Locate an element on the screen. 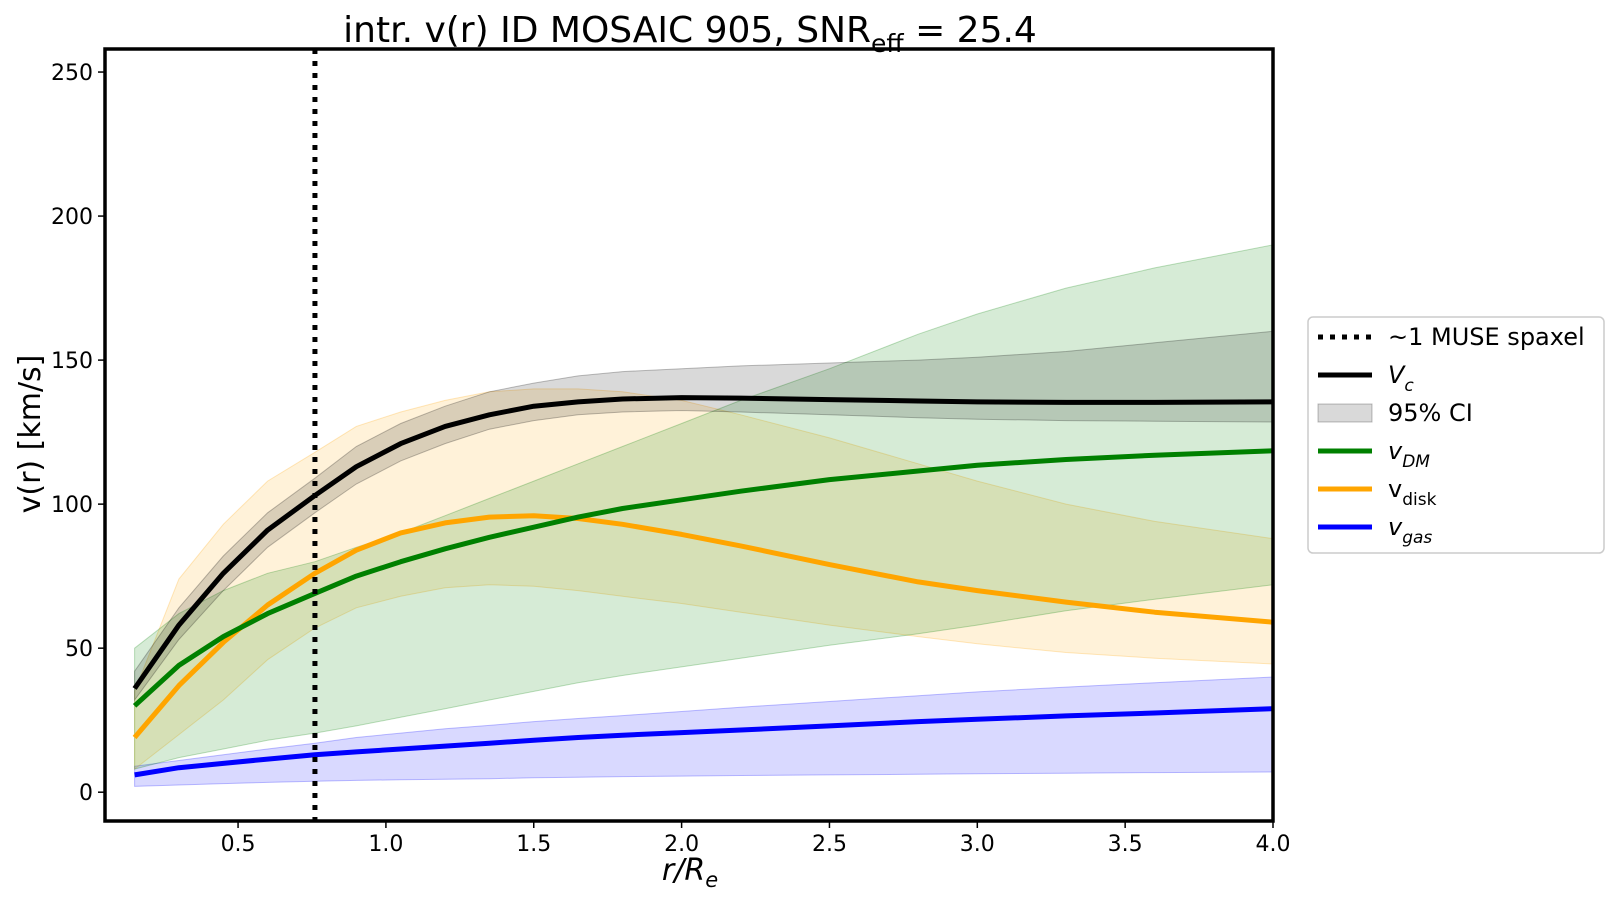 This screenshot has height=903, width=1609. x-tick-label: 3.0 is located at coordinates (977, 844).